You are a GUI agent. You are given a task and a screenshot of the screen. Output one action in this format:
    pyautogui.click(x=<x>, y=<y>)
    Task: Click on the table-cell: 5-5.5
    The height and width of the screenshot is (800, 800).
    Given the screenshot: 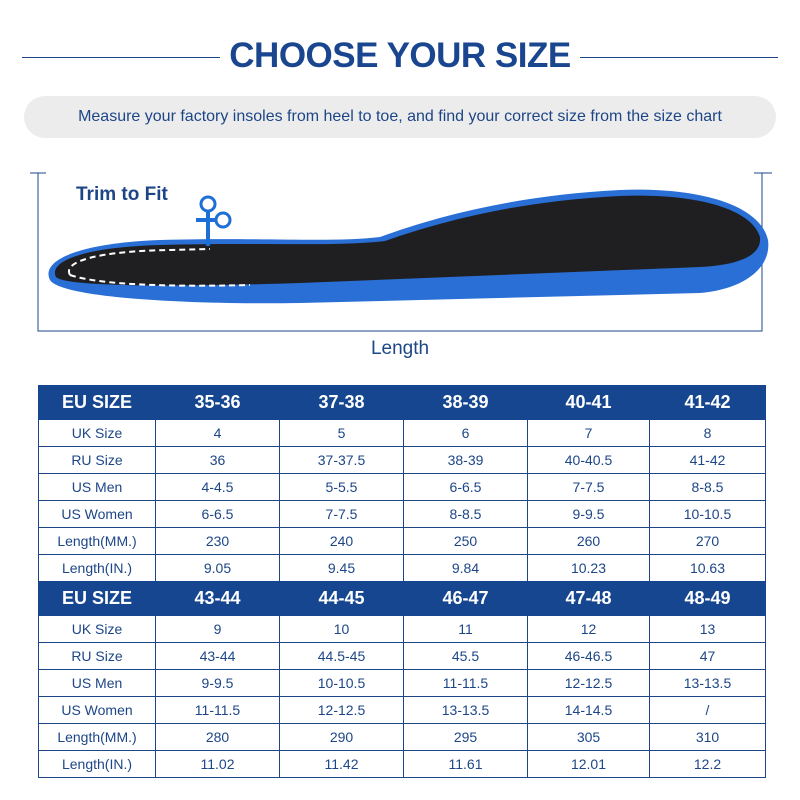 What is the action you would take?
    pyautogui.click(x=341, y=487)
    